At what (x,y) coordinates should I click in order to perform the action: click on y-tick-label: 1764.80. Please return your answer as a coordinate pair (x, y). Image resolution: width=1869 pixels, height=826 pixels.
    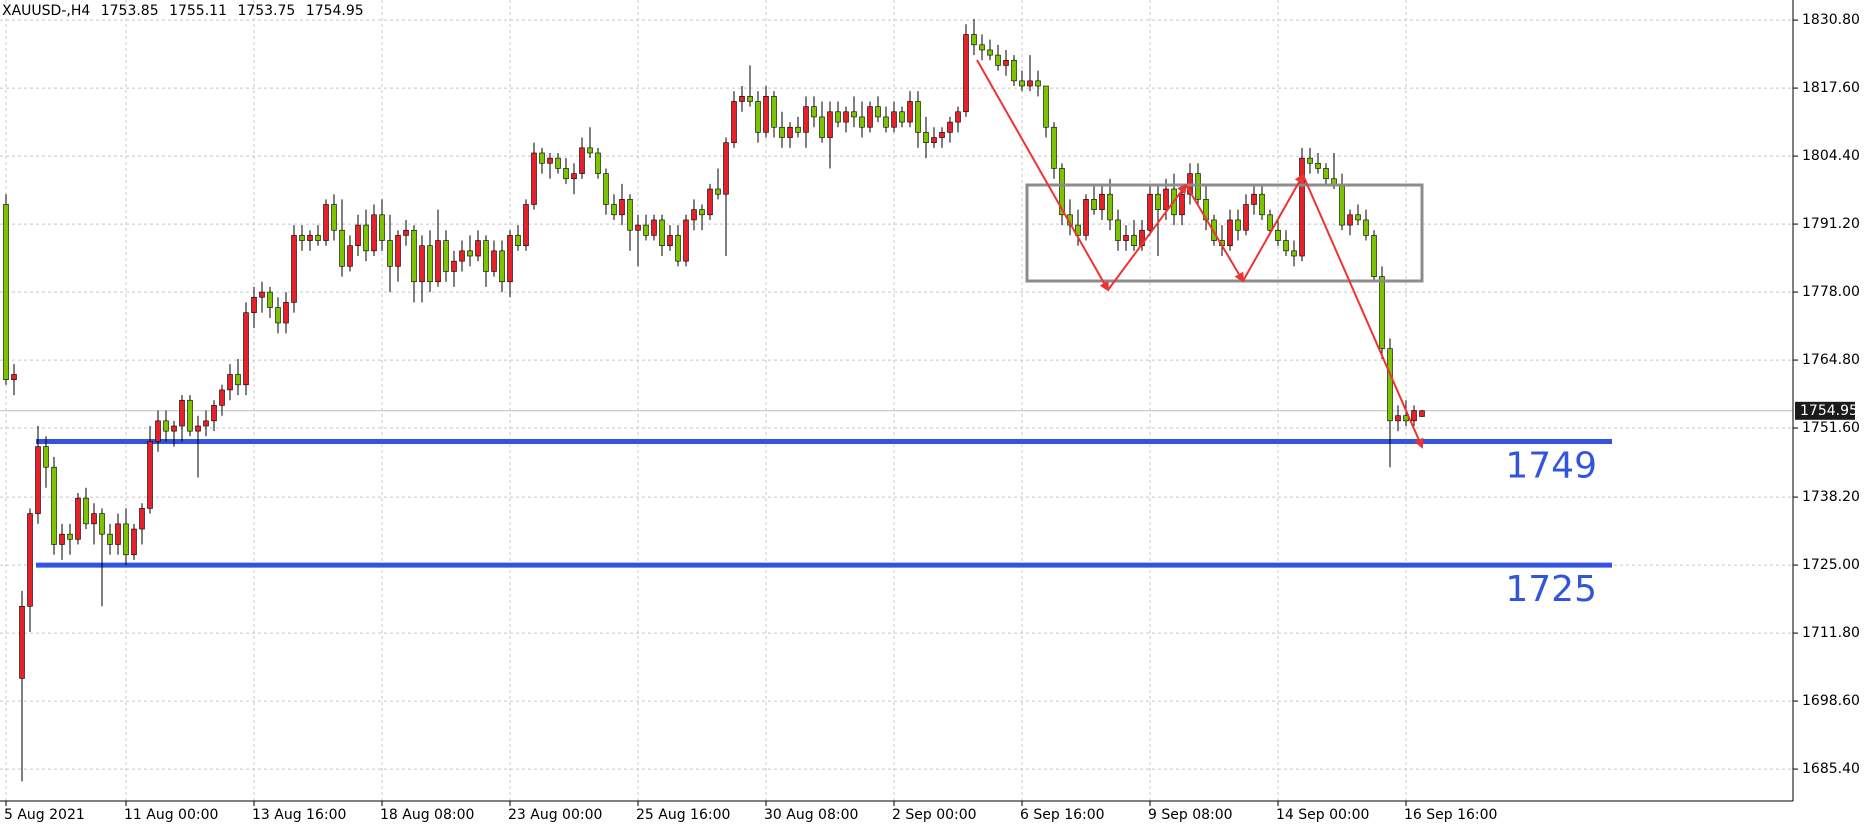
    Looking at the image, I should click on (1831, 360).